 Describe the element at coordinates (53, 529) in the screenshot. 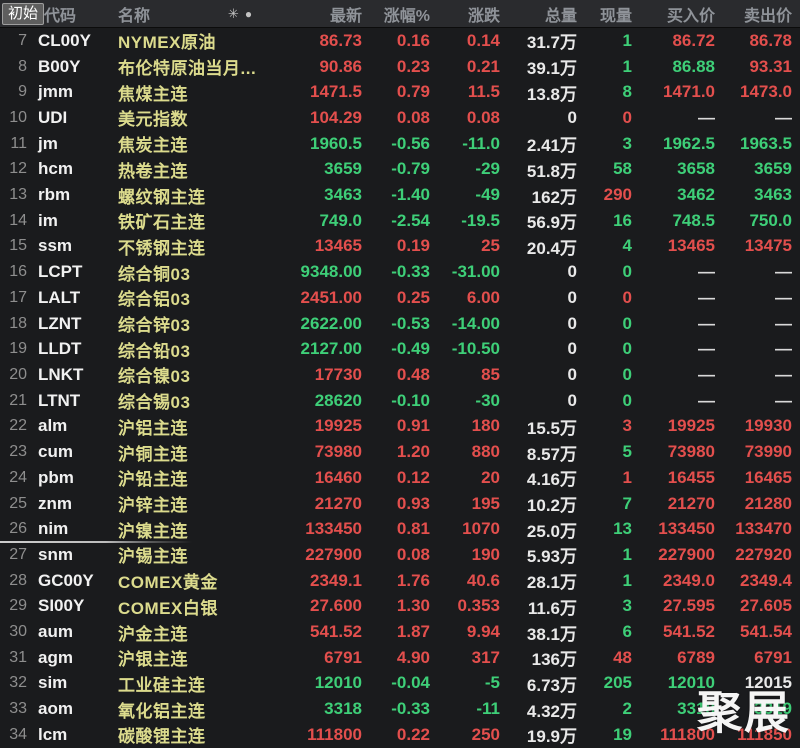

I see `cell-code: nim` at that location.